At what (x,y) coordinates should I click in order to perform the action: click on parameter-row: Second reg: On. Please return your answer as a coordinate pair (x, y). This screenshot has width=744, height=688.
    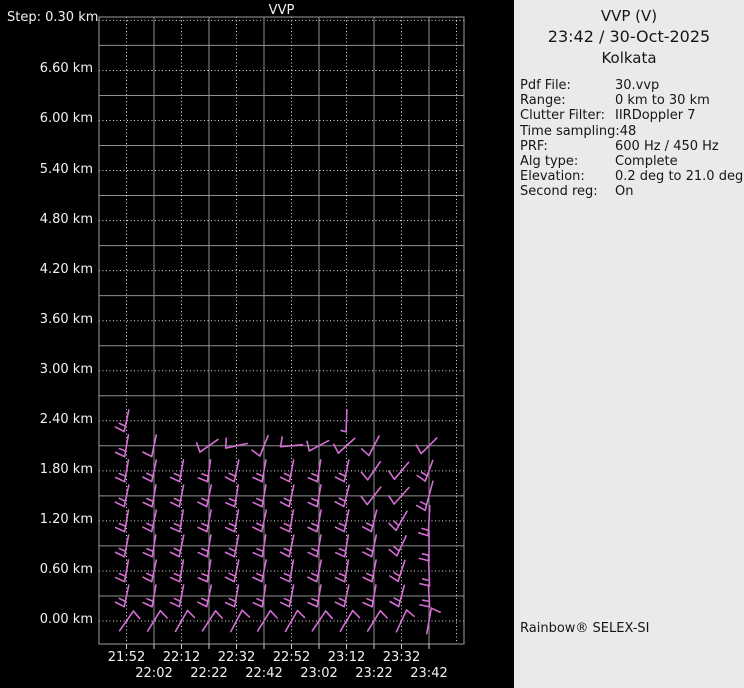
    Looking at the image, I should click on (632, 191).